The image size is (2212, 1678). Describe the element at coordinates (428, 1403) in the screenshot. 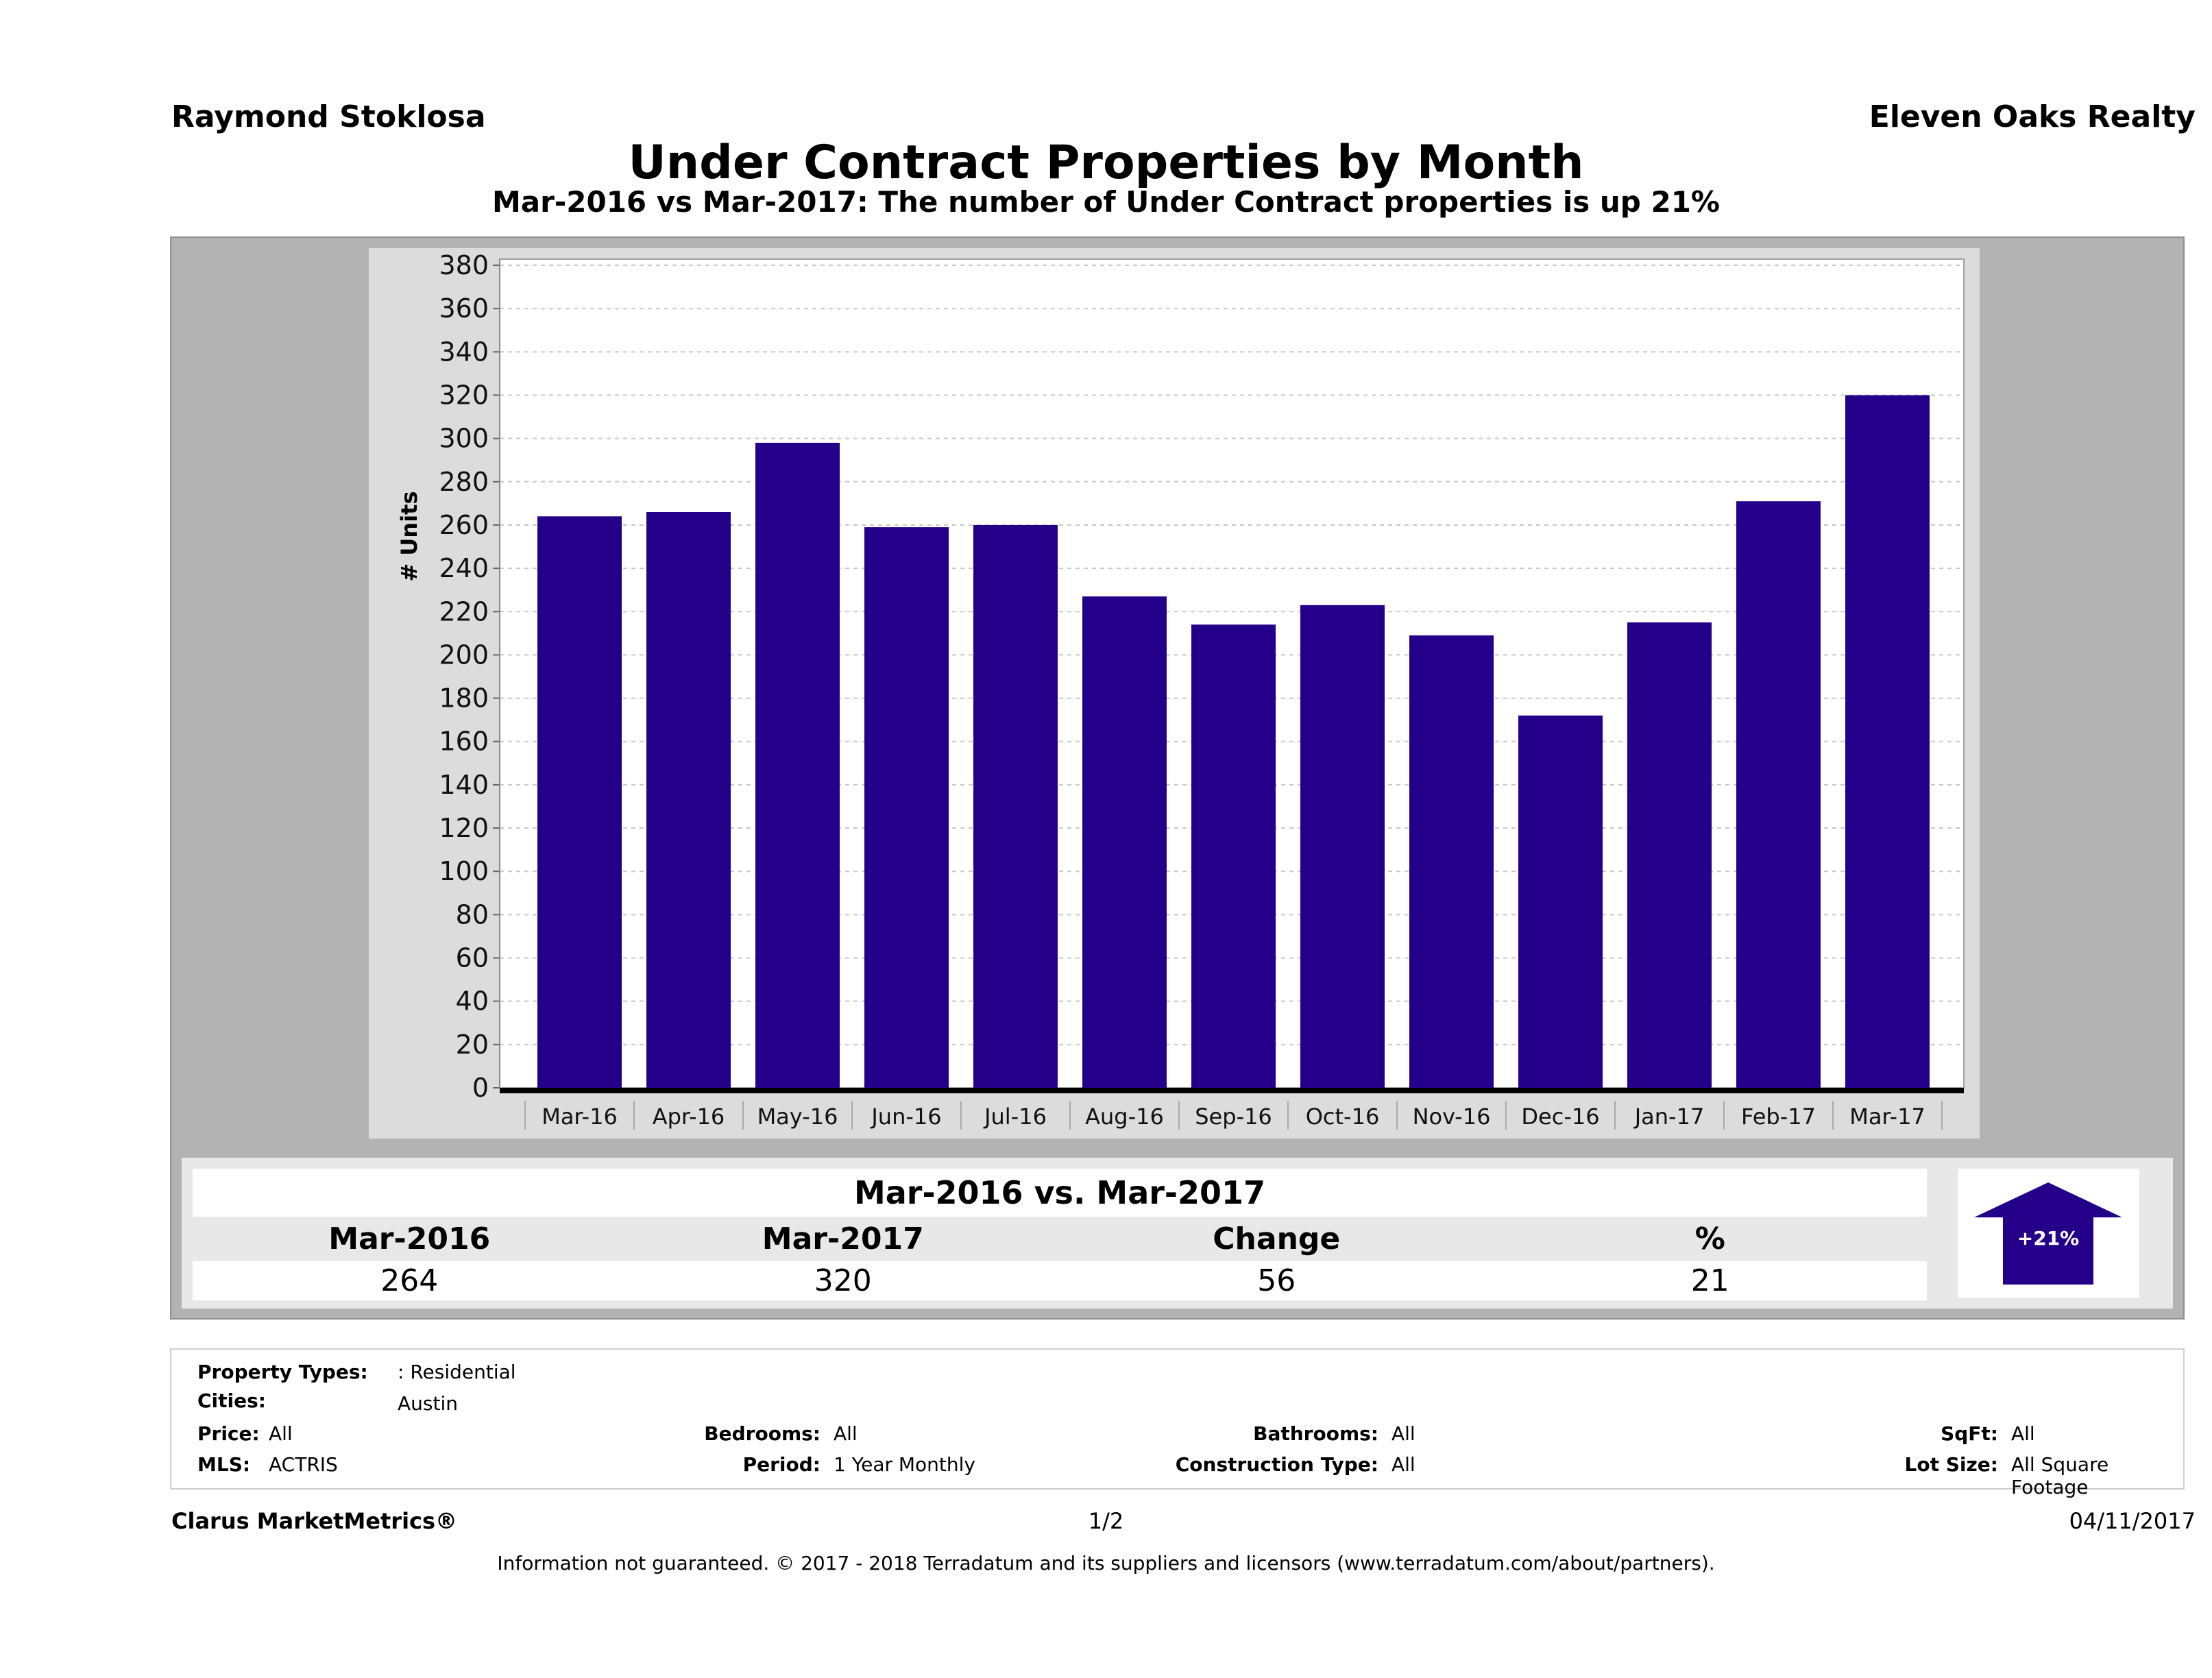

I see `cities-value: Austin` at that location.